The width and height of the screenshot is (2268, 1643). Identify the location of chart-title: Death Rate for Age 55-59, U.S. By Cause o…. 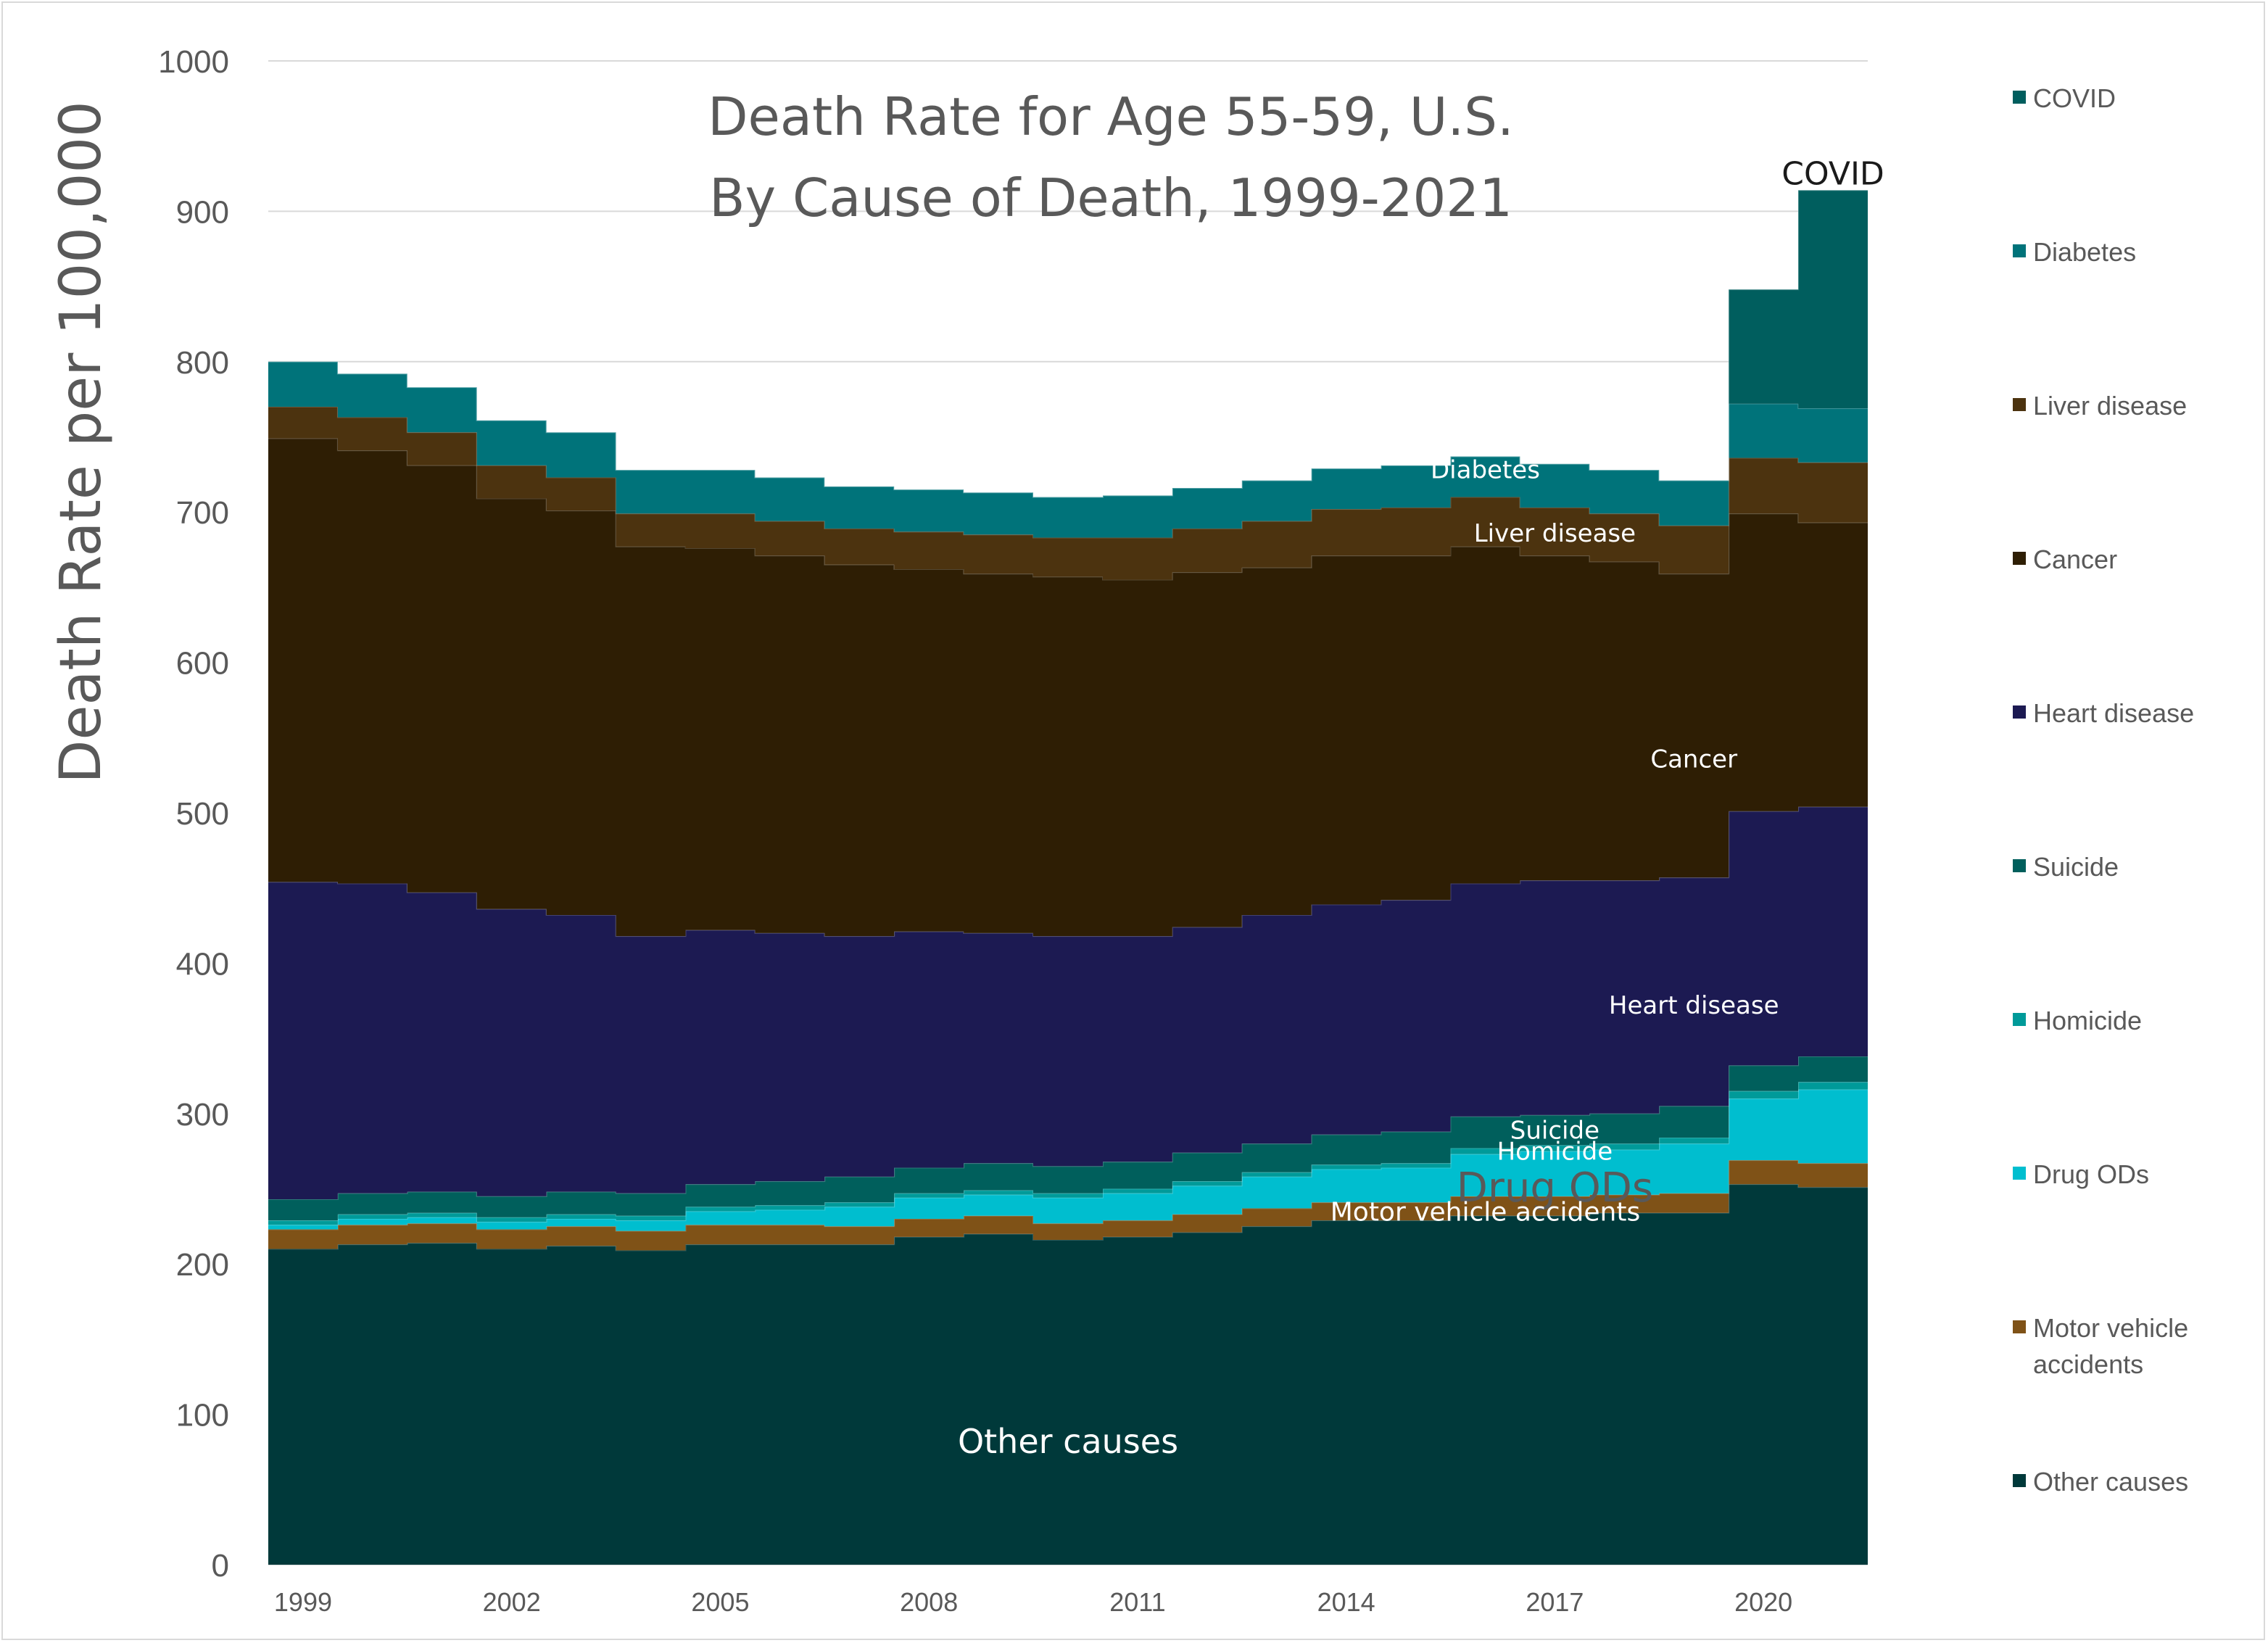
(1111, 157).